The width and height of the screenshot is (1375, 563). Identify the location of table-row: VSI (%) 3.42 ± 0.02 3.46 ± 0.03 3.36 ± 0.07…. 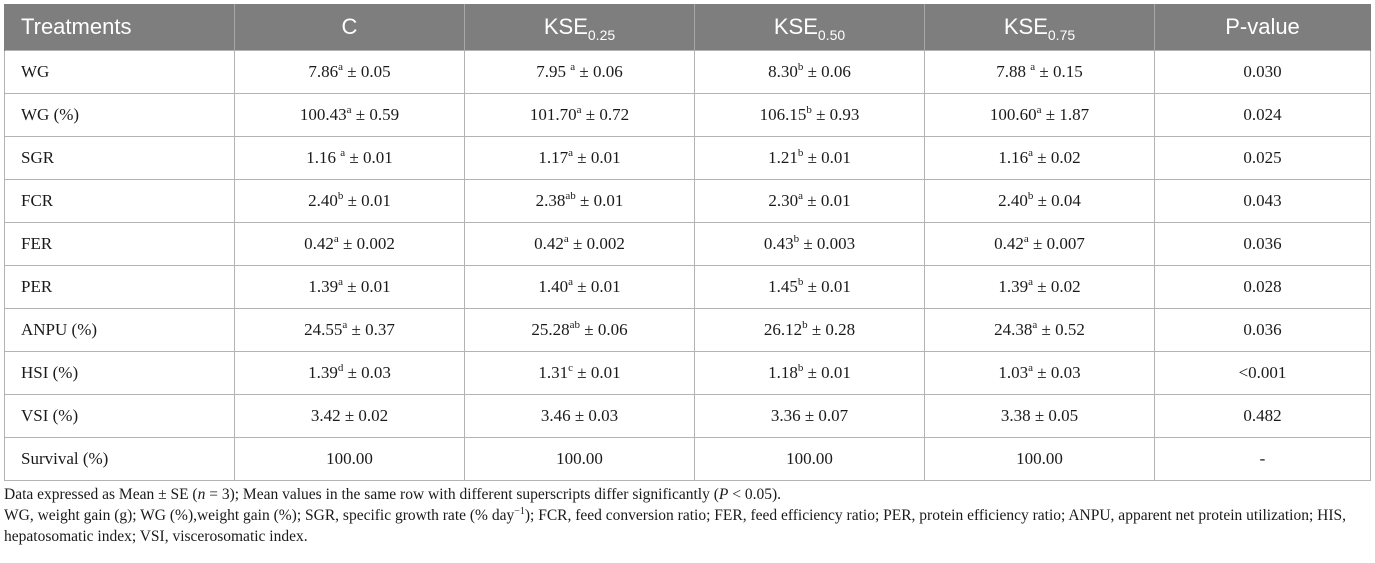
(687, 416).